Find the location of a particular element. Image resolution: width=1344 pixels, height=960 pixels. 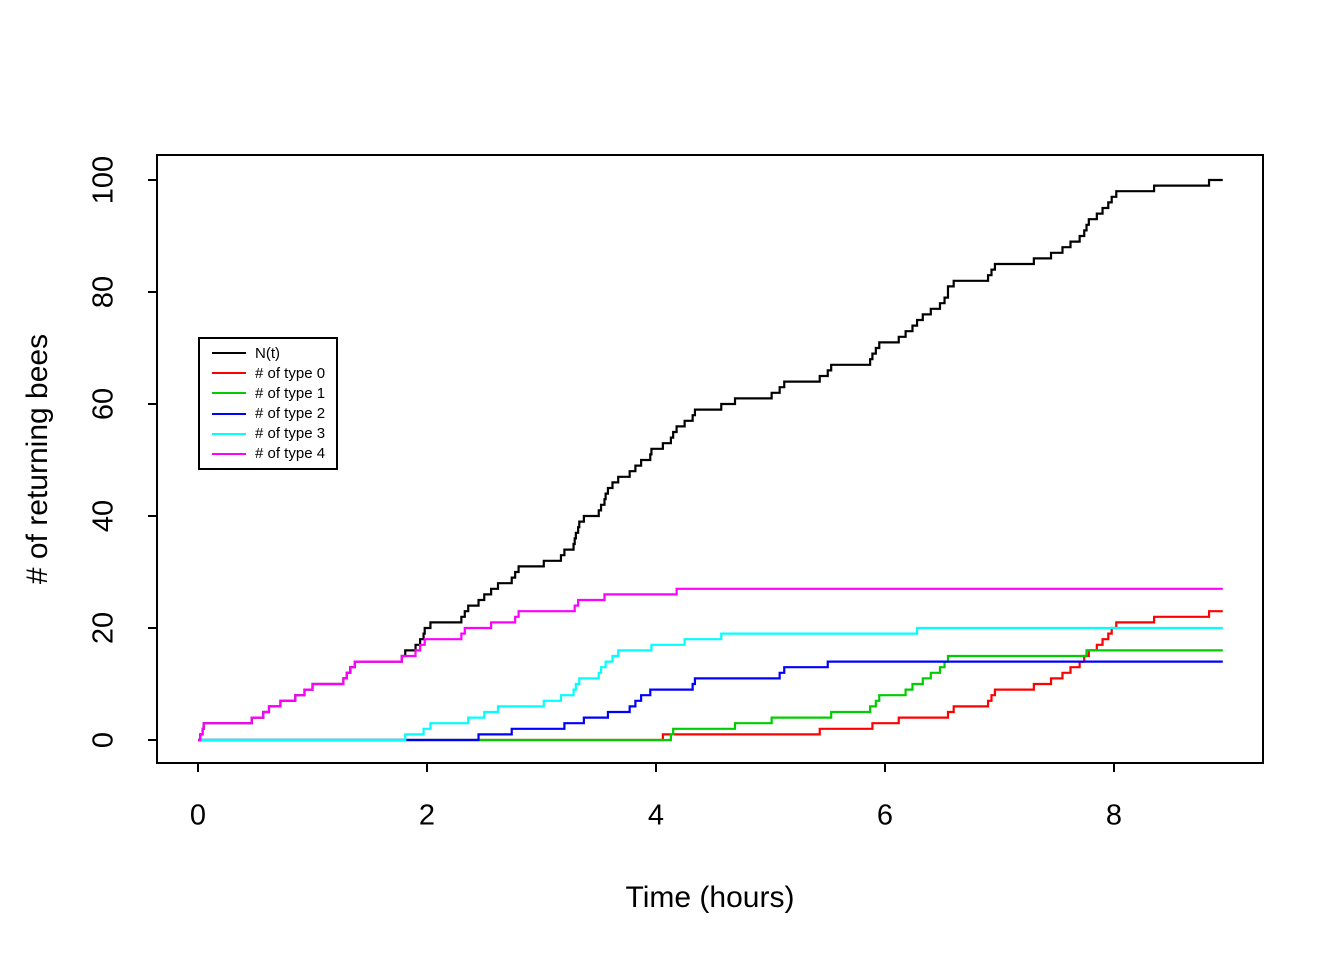

legend-label: # of type 2 is located at coordinates (290, 414).